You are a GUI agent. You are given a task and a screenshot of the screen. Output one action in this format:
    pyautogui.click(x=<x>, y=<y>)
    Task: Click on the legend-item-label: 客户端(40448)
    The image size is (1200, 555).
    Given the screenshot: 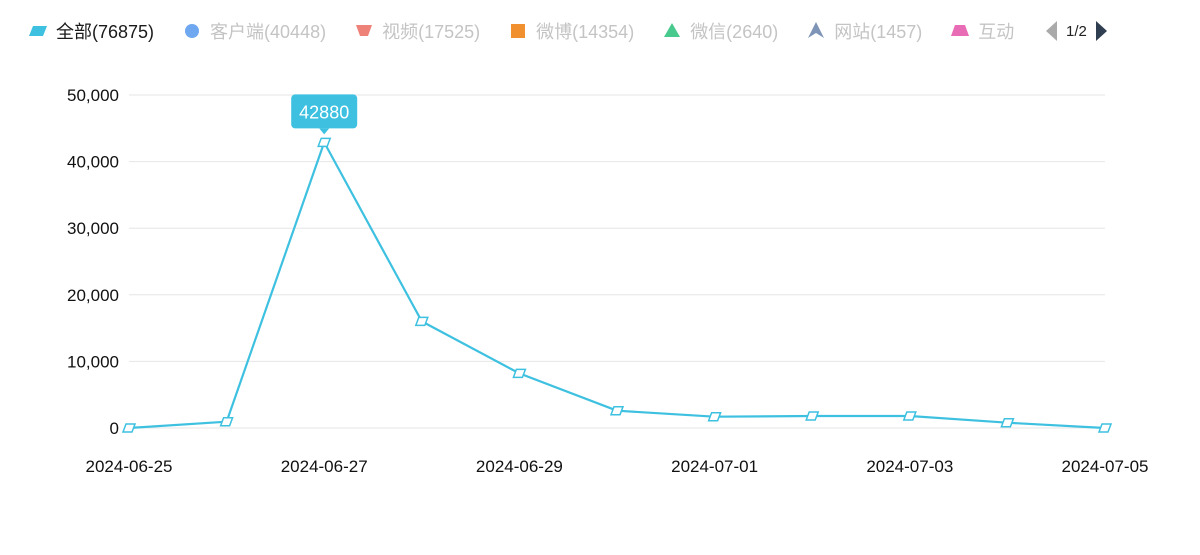 What is the action you would take?
    pyautogui.click(x=268, y=32)
    